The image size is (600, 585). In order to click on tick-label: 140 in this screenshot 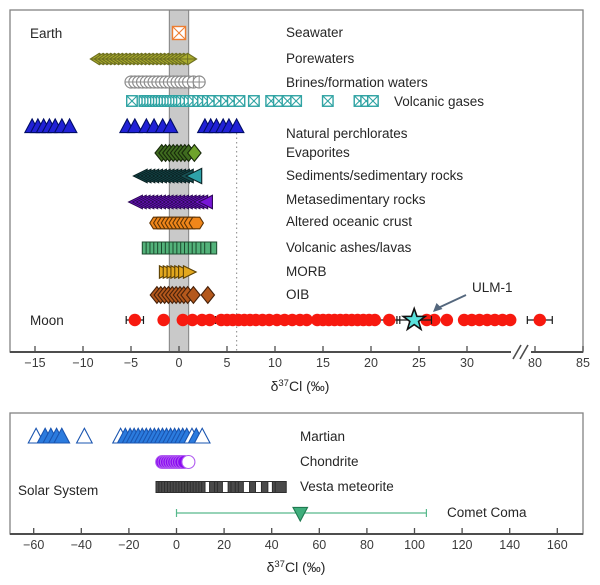, I will do `click(509, 545)`.